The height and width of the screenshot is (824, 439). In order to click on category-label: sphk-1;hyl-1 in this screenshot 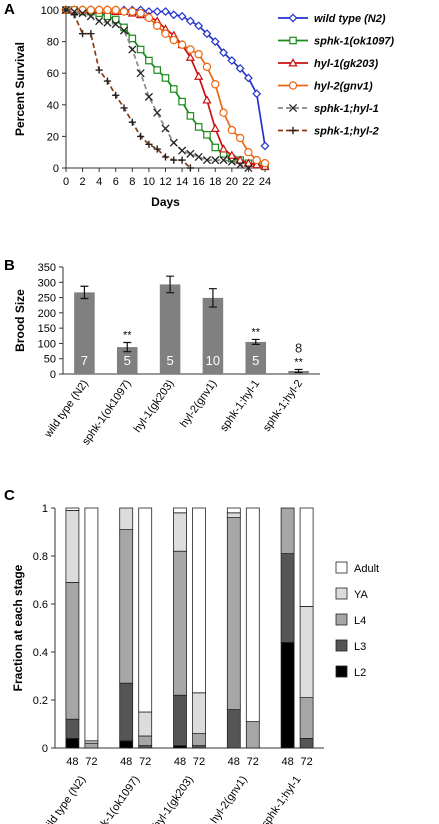, I will do `click(240, 406)`.